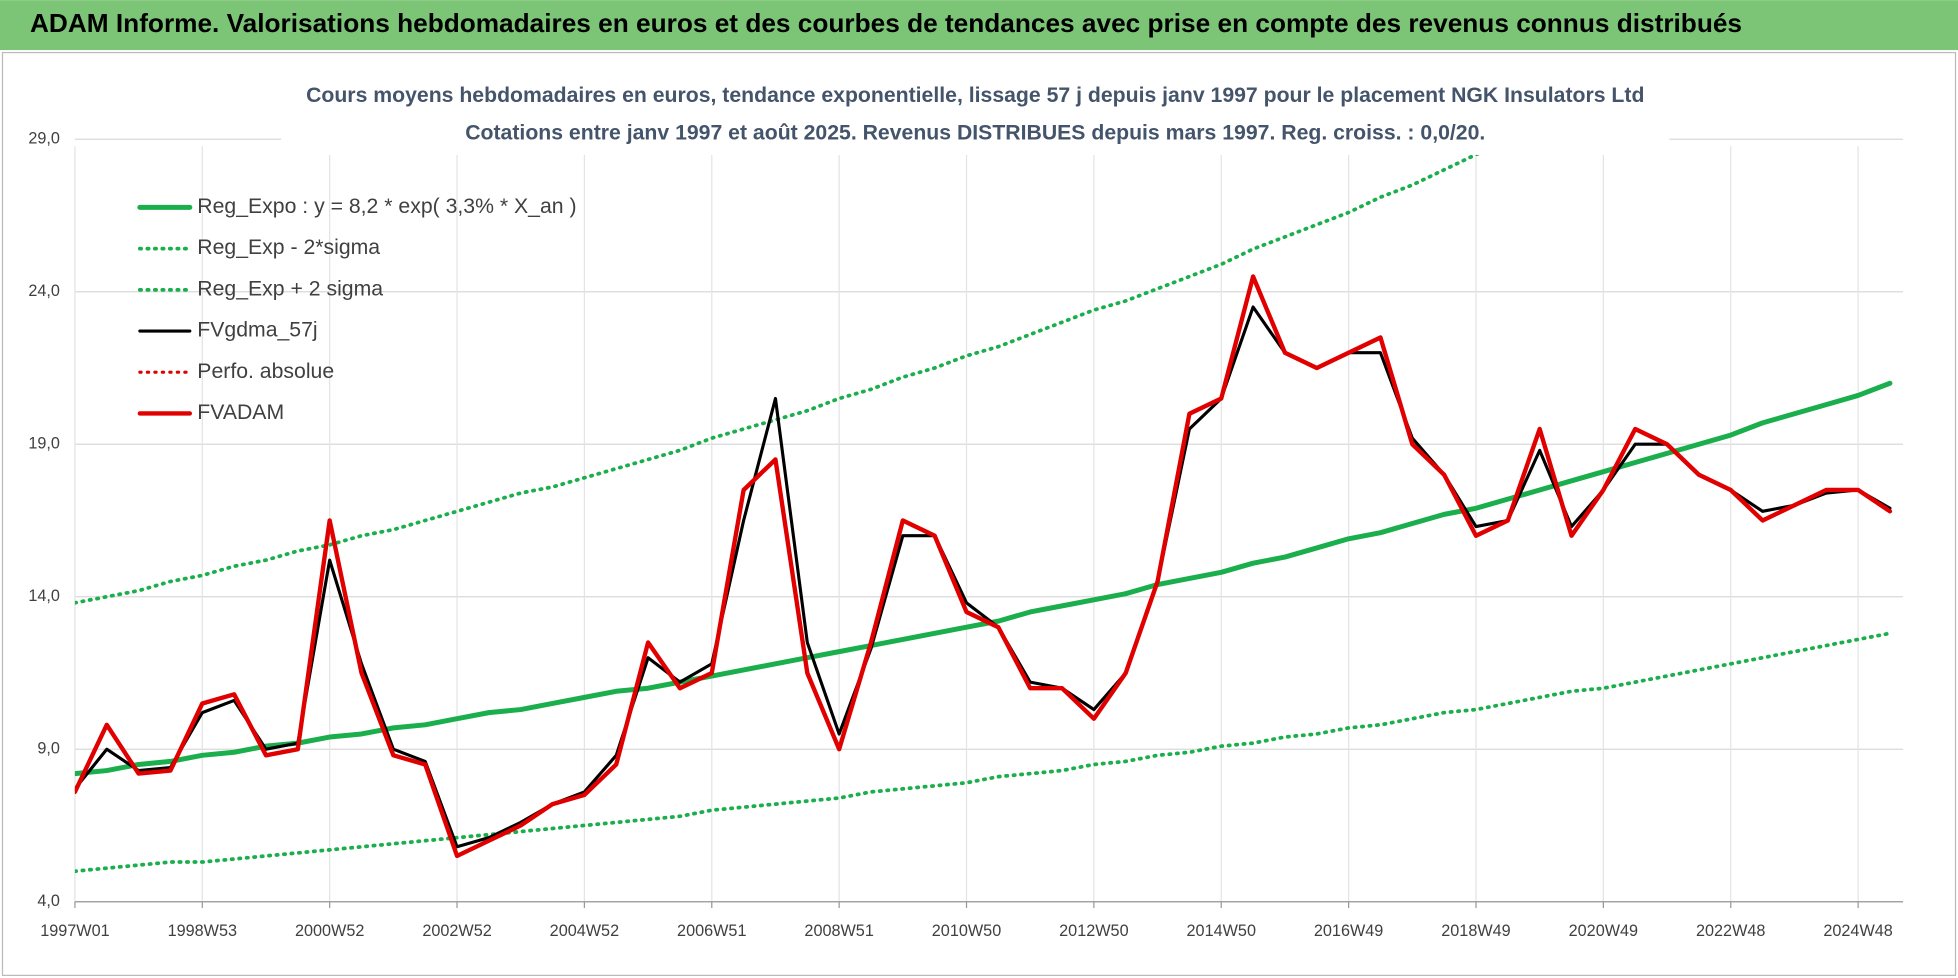 This screenshot has width=1958, height=978. Describe the element at coordinates (386, 206) in the screenshot. I see `legend-label: Reg_Expo : y = 8,2 * exp( 3,3% * X_an )` at that location.